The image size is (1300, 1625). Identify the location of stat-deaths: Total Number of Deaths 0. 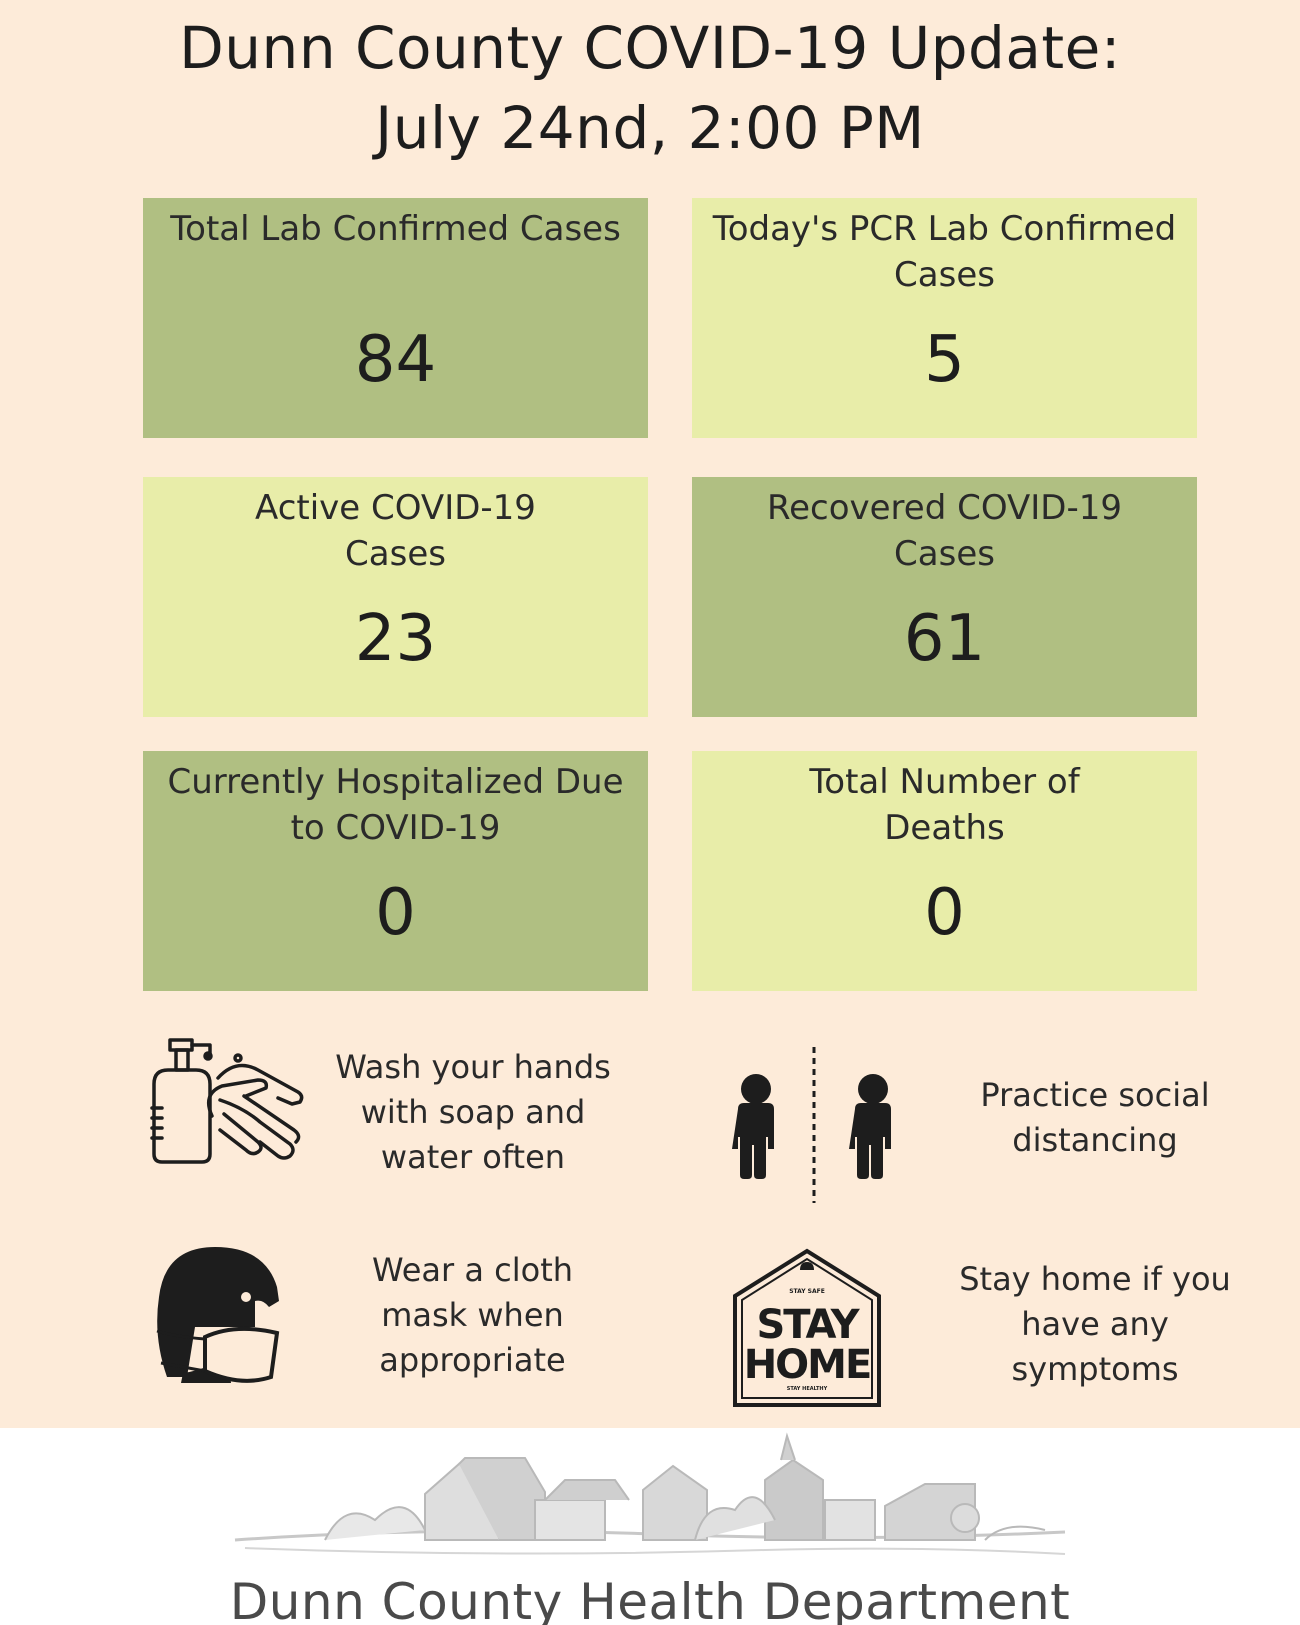
(944, 871).